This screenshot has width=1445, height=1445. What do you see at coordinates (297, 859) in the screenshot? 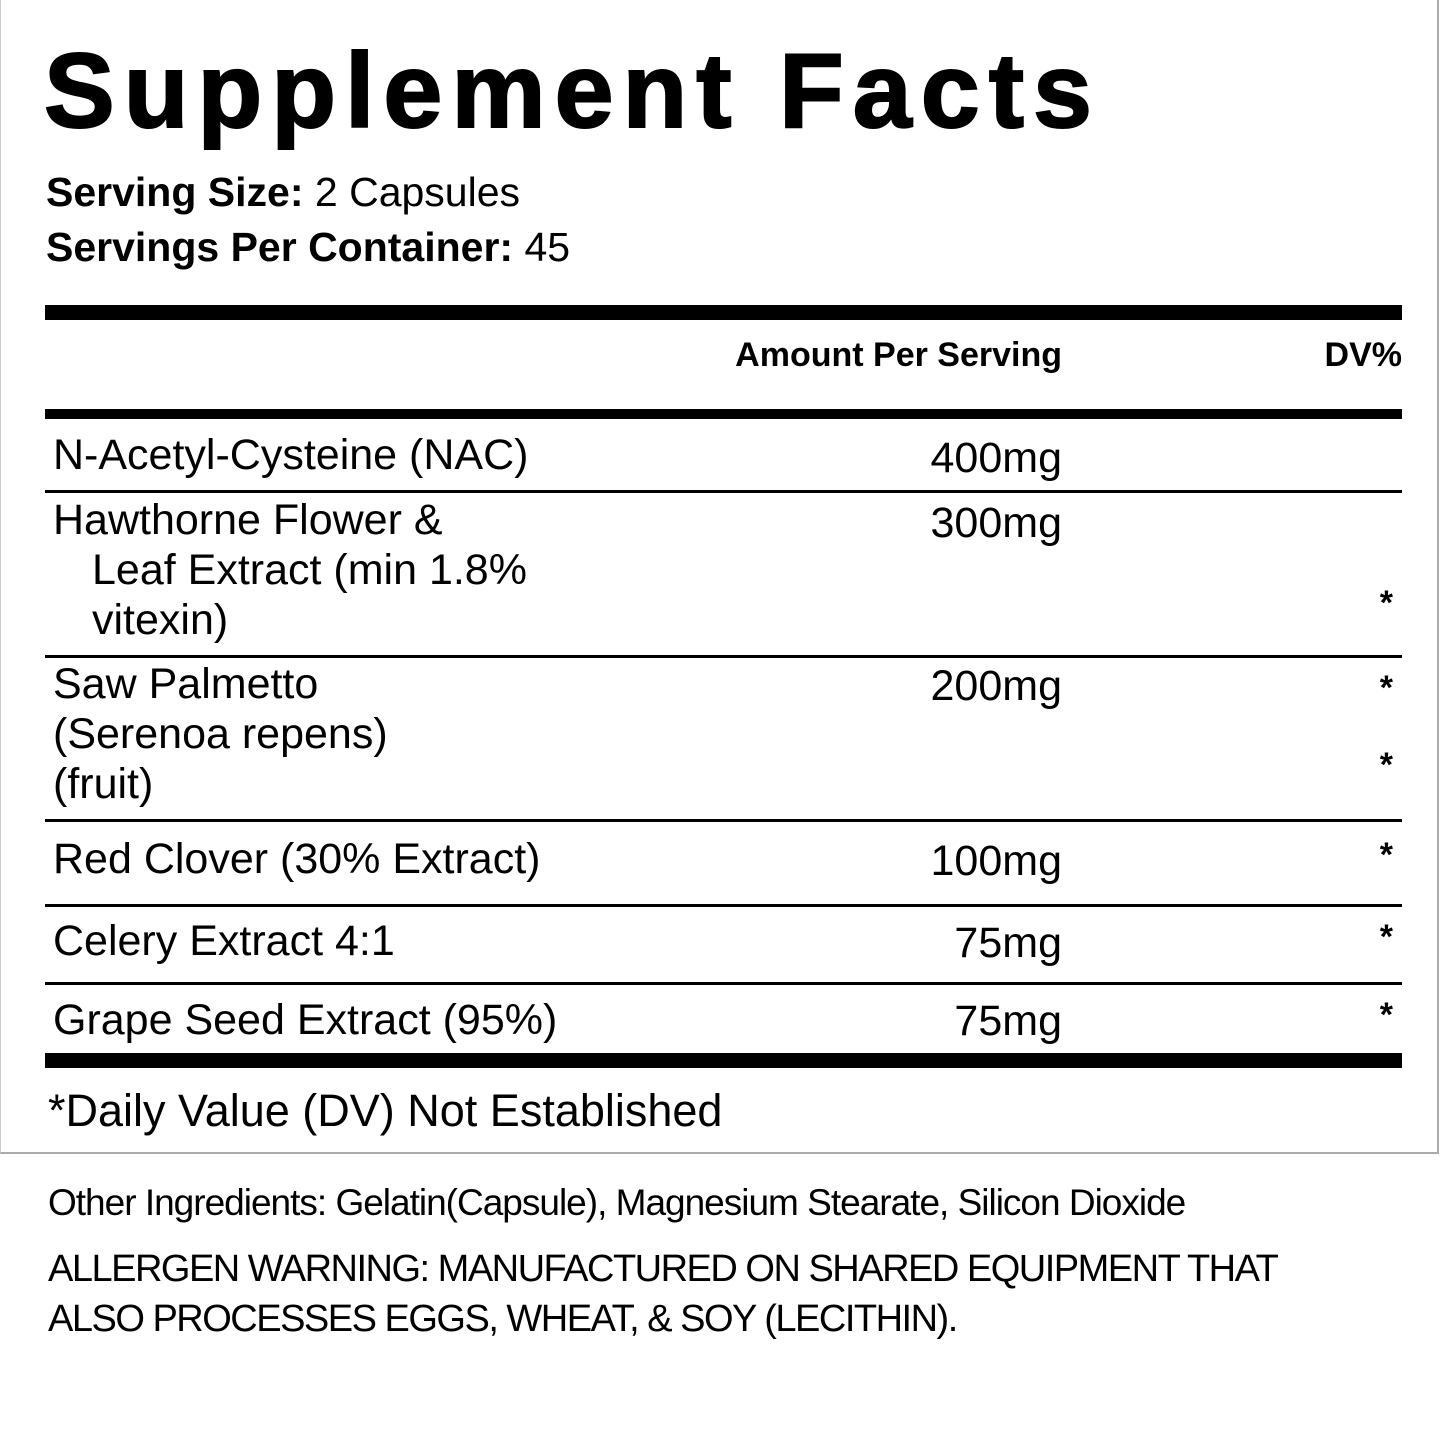
I see `ingredient-name: Red Clover (30% Extract)` at bounding box center [297, 859].